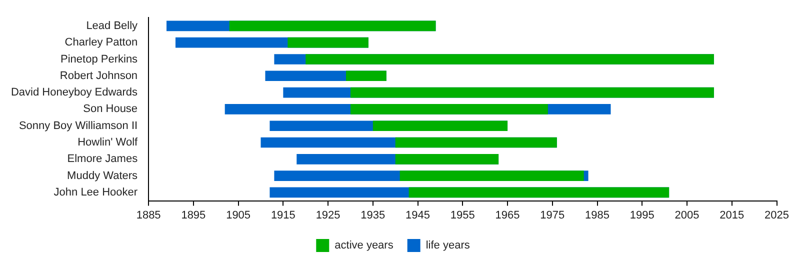 The width and height of the screenshot is (800, 270). What do you see at coordinates (507, 215) in the screenshot?
I see `x-tick-label: 1965` at bounding box center [507, 215].